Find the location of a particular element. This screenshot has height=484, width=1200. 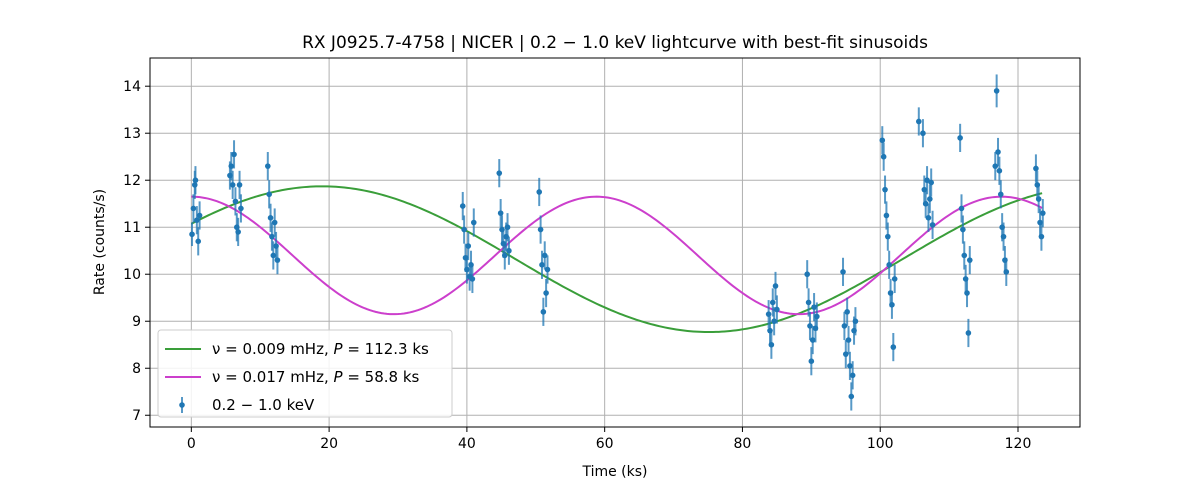

x-tick-label: 100 is located at coordinates (880, 444).